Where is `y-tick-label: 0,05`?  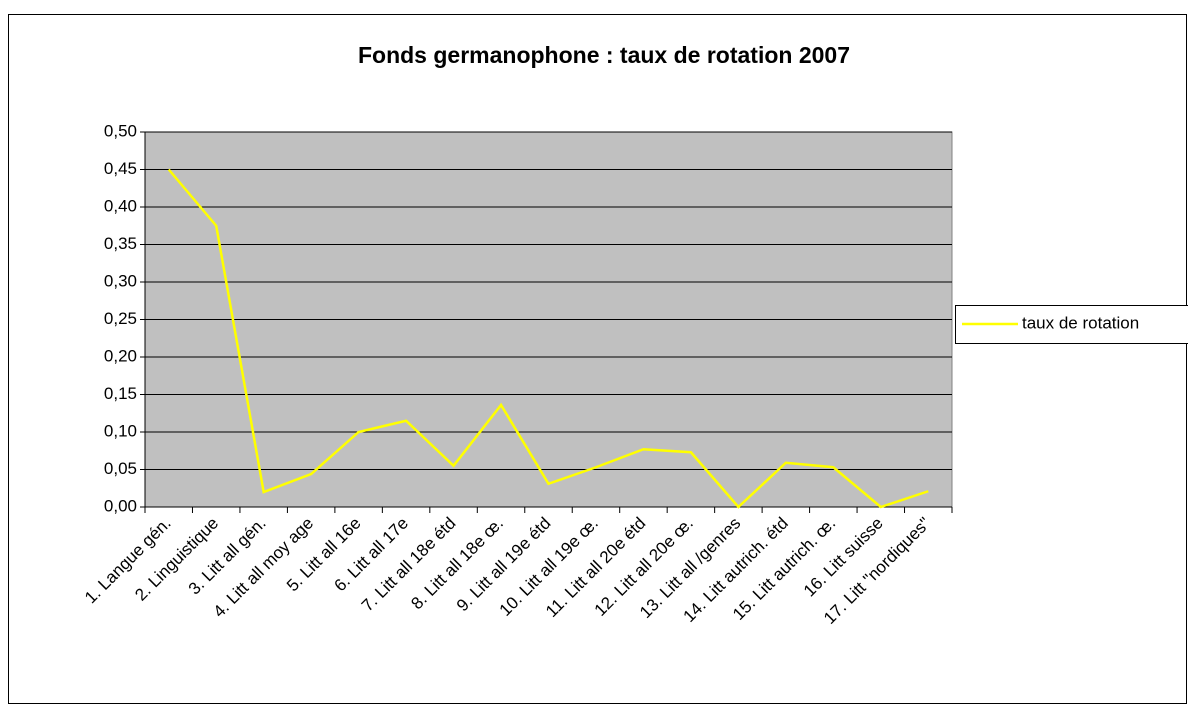 y-tick-label: 0,05 is located at coordinates (120, 468).